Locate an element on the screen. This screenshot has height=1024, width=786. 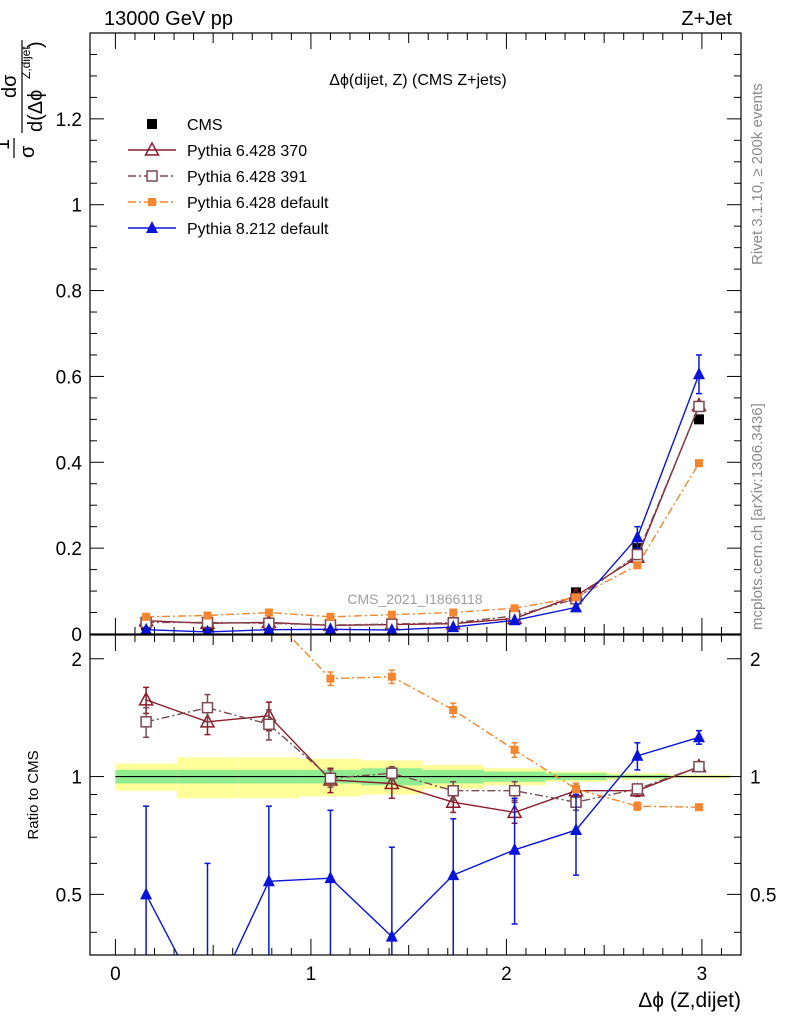
main-y-axis-label: 1 σ dσ d(Δϕ Z,dijet ) is located at coordinates (23, 99).